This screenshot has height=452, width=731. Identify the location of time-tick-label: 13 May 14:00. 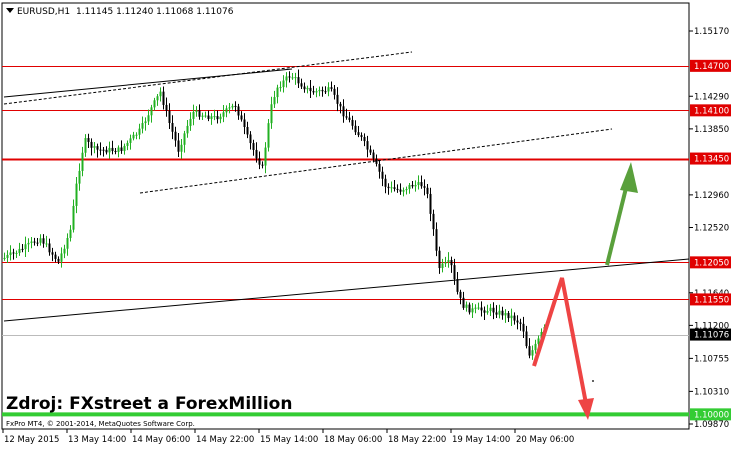
(97, 440).